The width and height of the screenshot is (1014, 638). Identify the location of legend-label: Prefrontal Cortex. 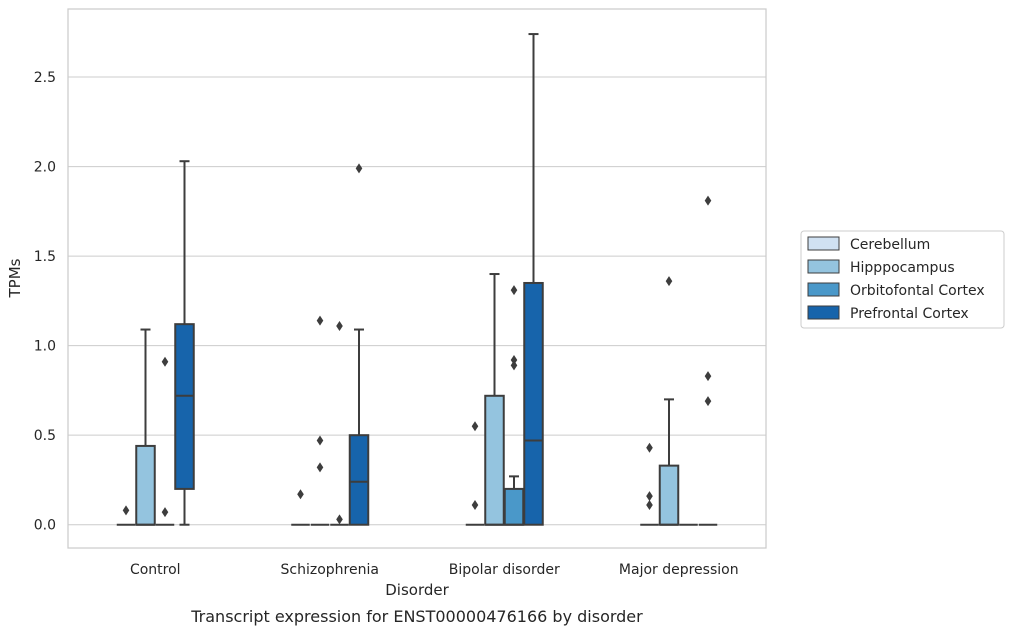
(909, 314).